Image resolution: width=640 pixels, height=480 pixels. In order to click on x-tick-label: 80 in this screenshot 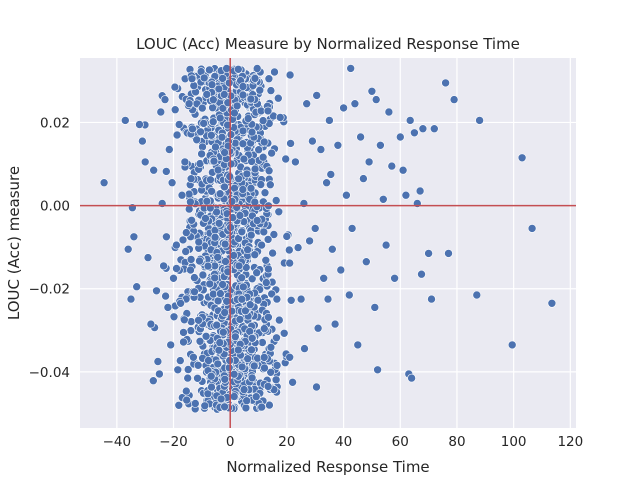, I will do `click(456, 442)`.